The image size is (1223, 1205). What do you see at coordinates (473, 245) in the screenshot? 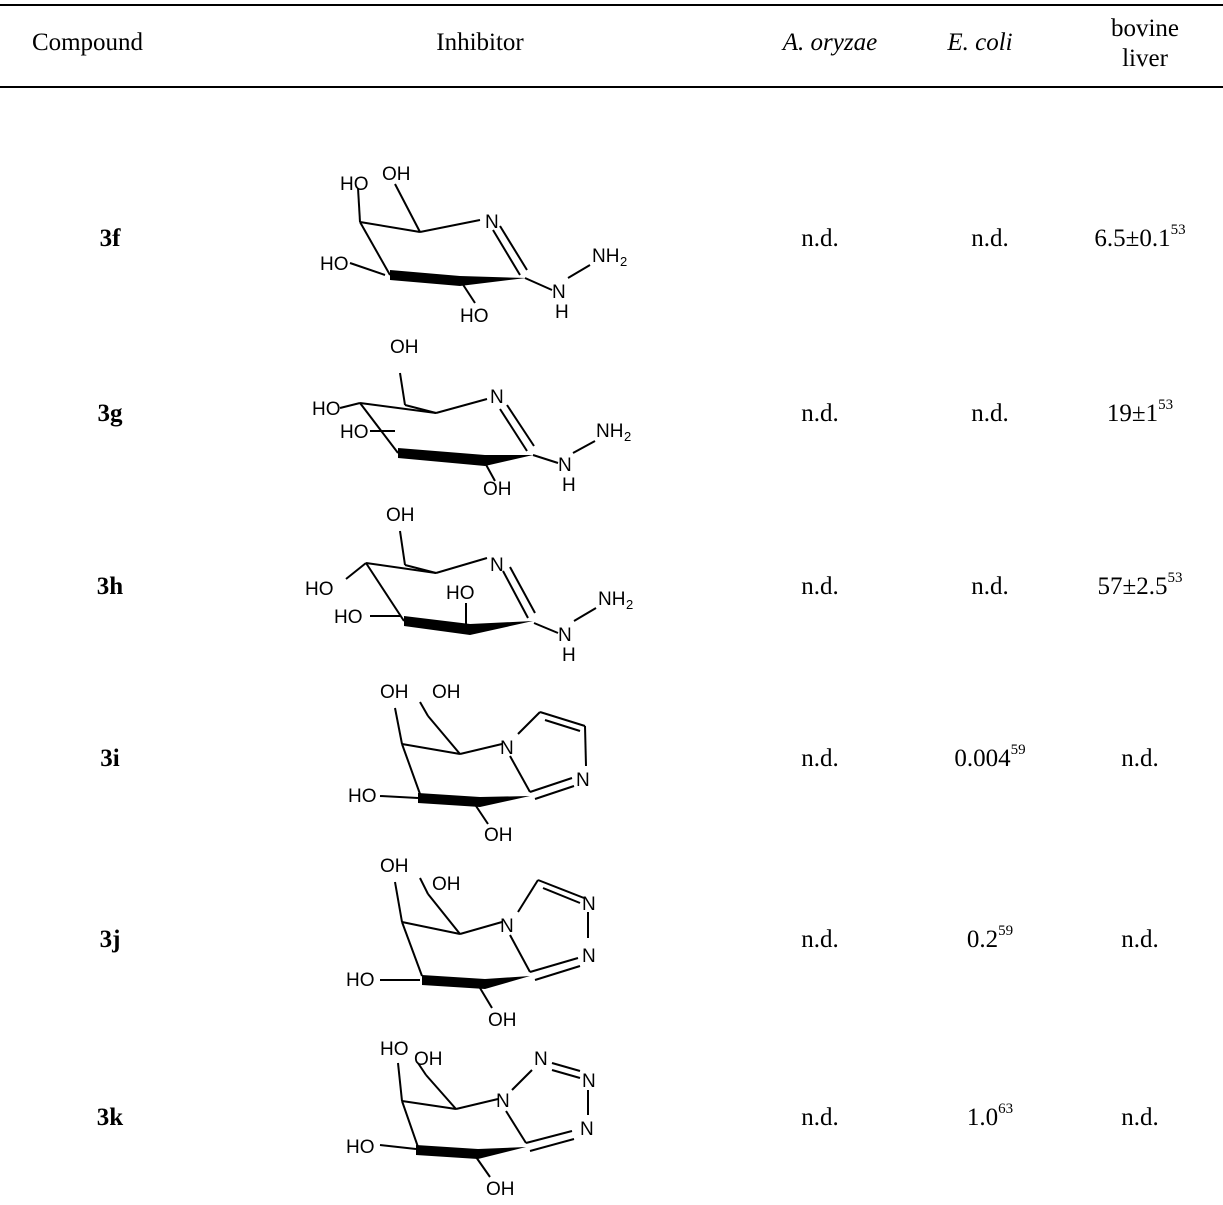
I see `structure-3f: HO OH N HO N H NH 2 HO` at bounding box center [473, 245].